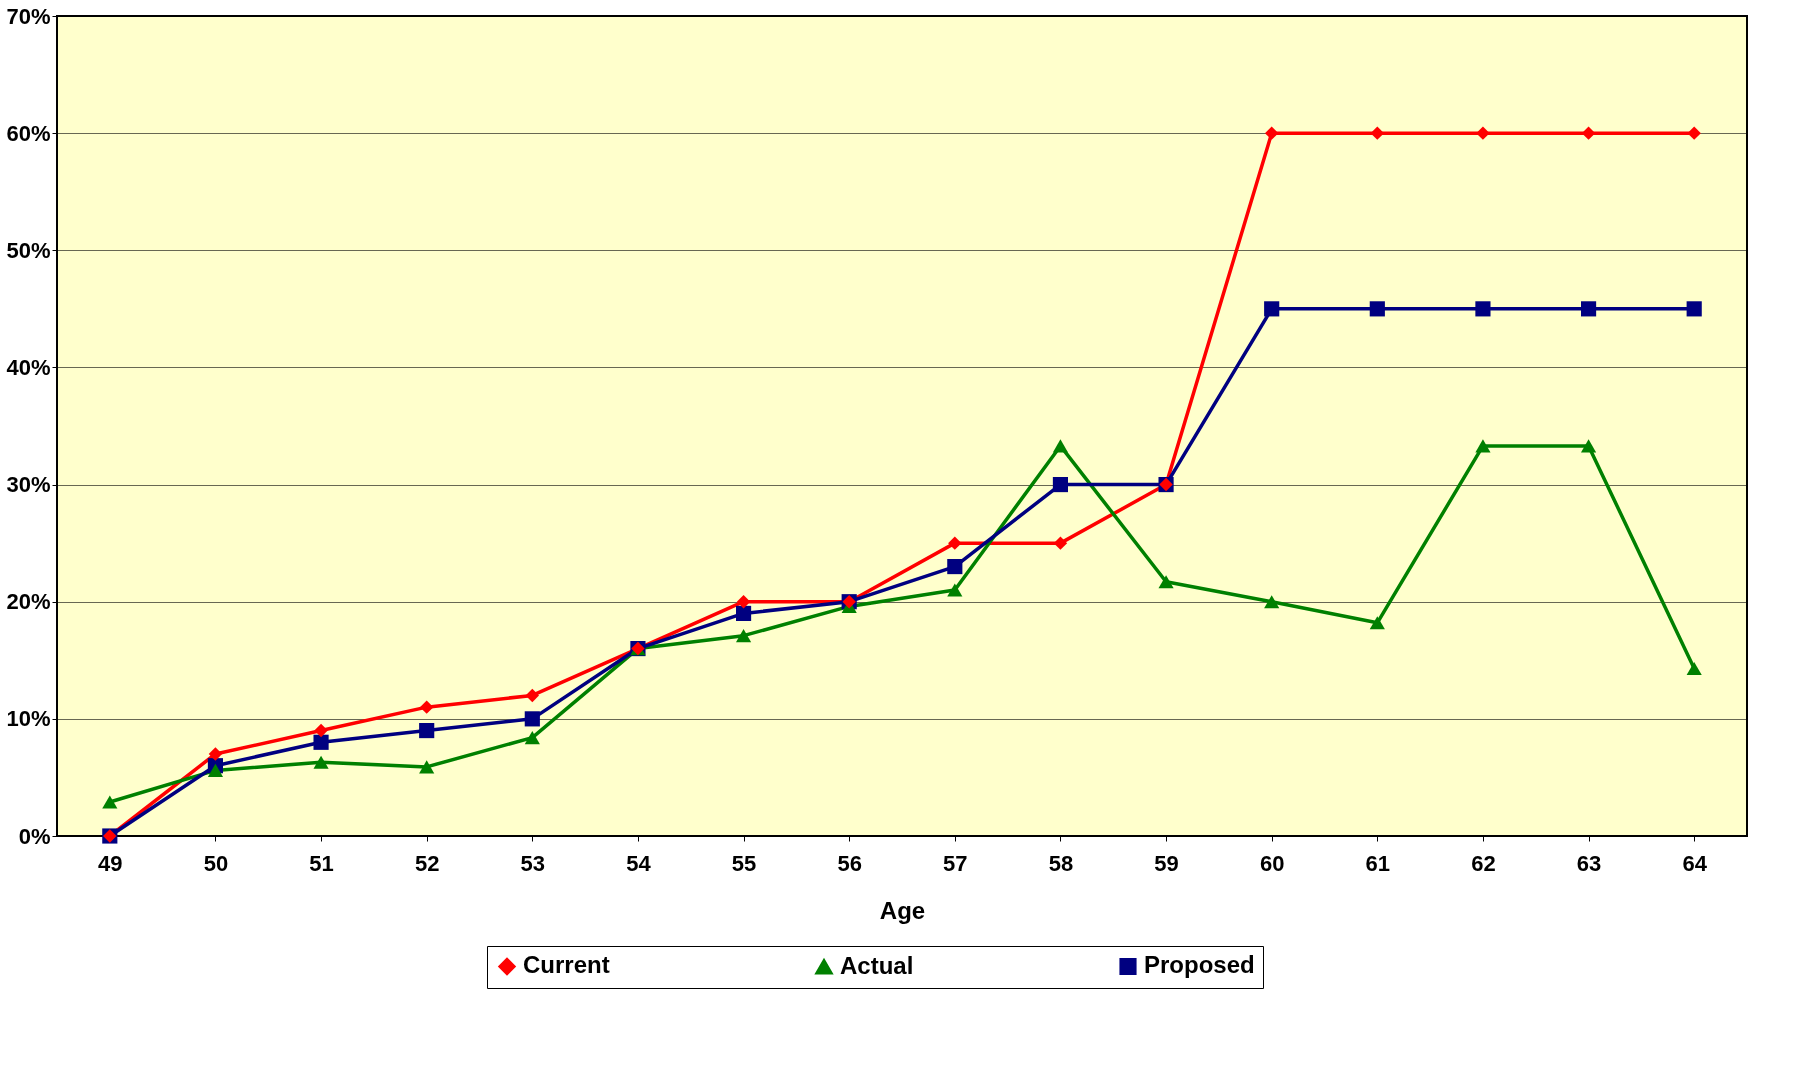 The width and height of the screenshot is (1816, 1073). Describe the element at coordinates (1061, 863) in the screenshot. I see `x-tick-label: 58` at that location.